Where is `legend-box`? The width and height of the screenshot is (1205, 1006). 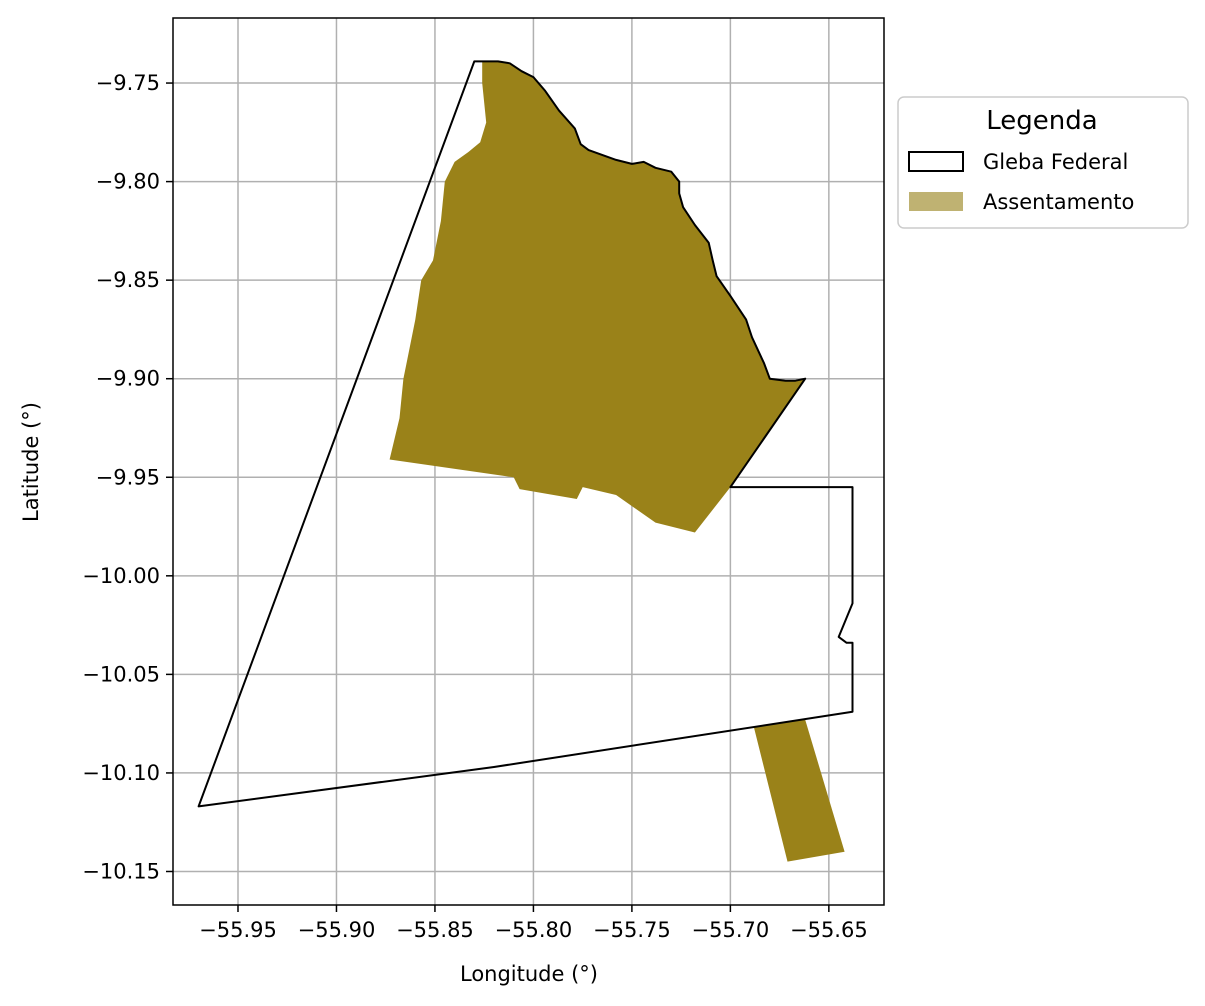 legend-box is located at coordinates (1043, 162).